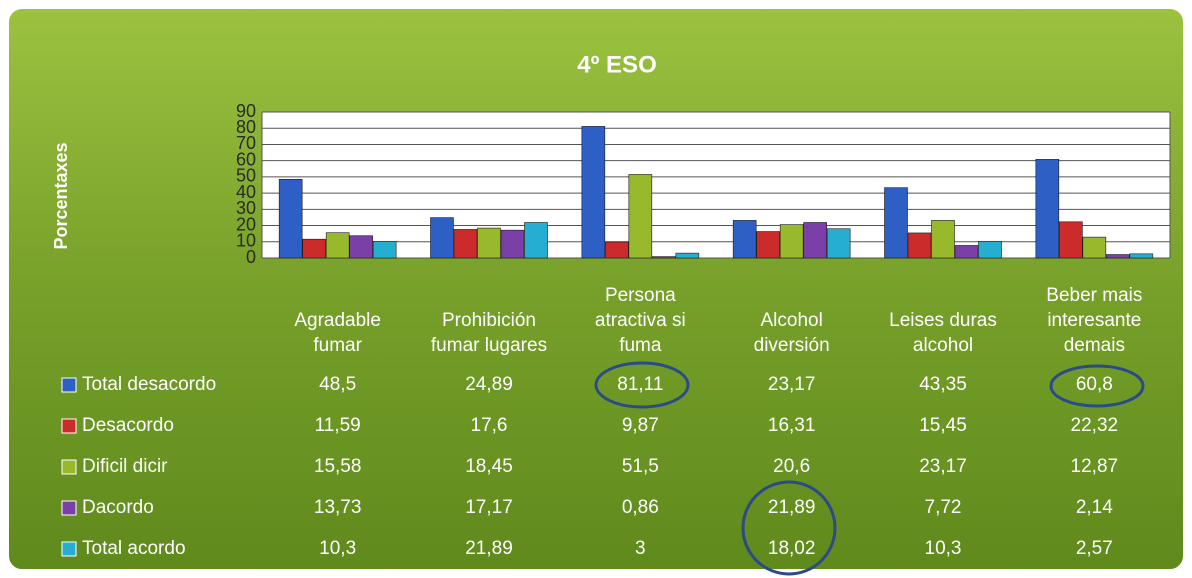  Describe the element at coordinates (489, 466) in the screenshot. I see `table-value: 18,45` at that location.